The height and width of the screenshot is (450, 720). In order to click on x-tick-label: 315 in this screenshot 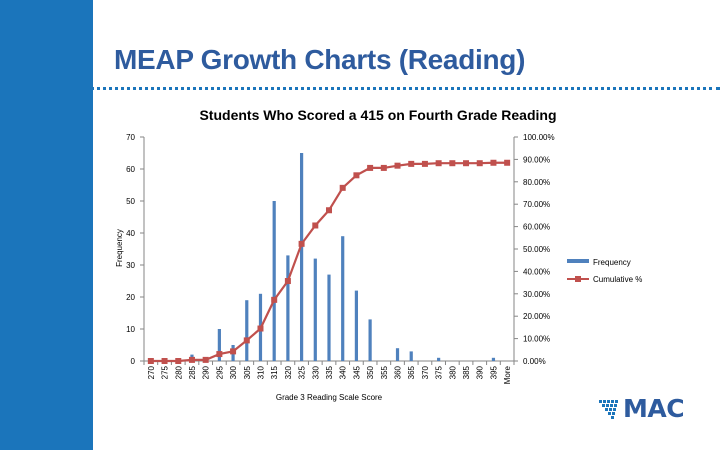, I will do `click(274, 372)`.